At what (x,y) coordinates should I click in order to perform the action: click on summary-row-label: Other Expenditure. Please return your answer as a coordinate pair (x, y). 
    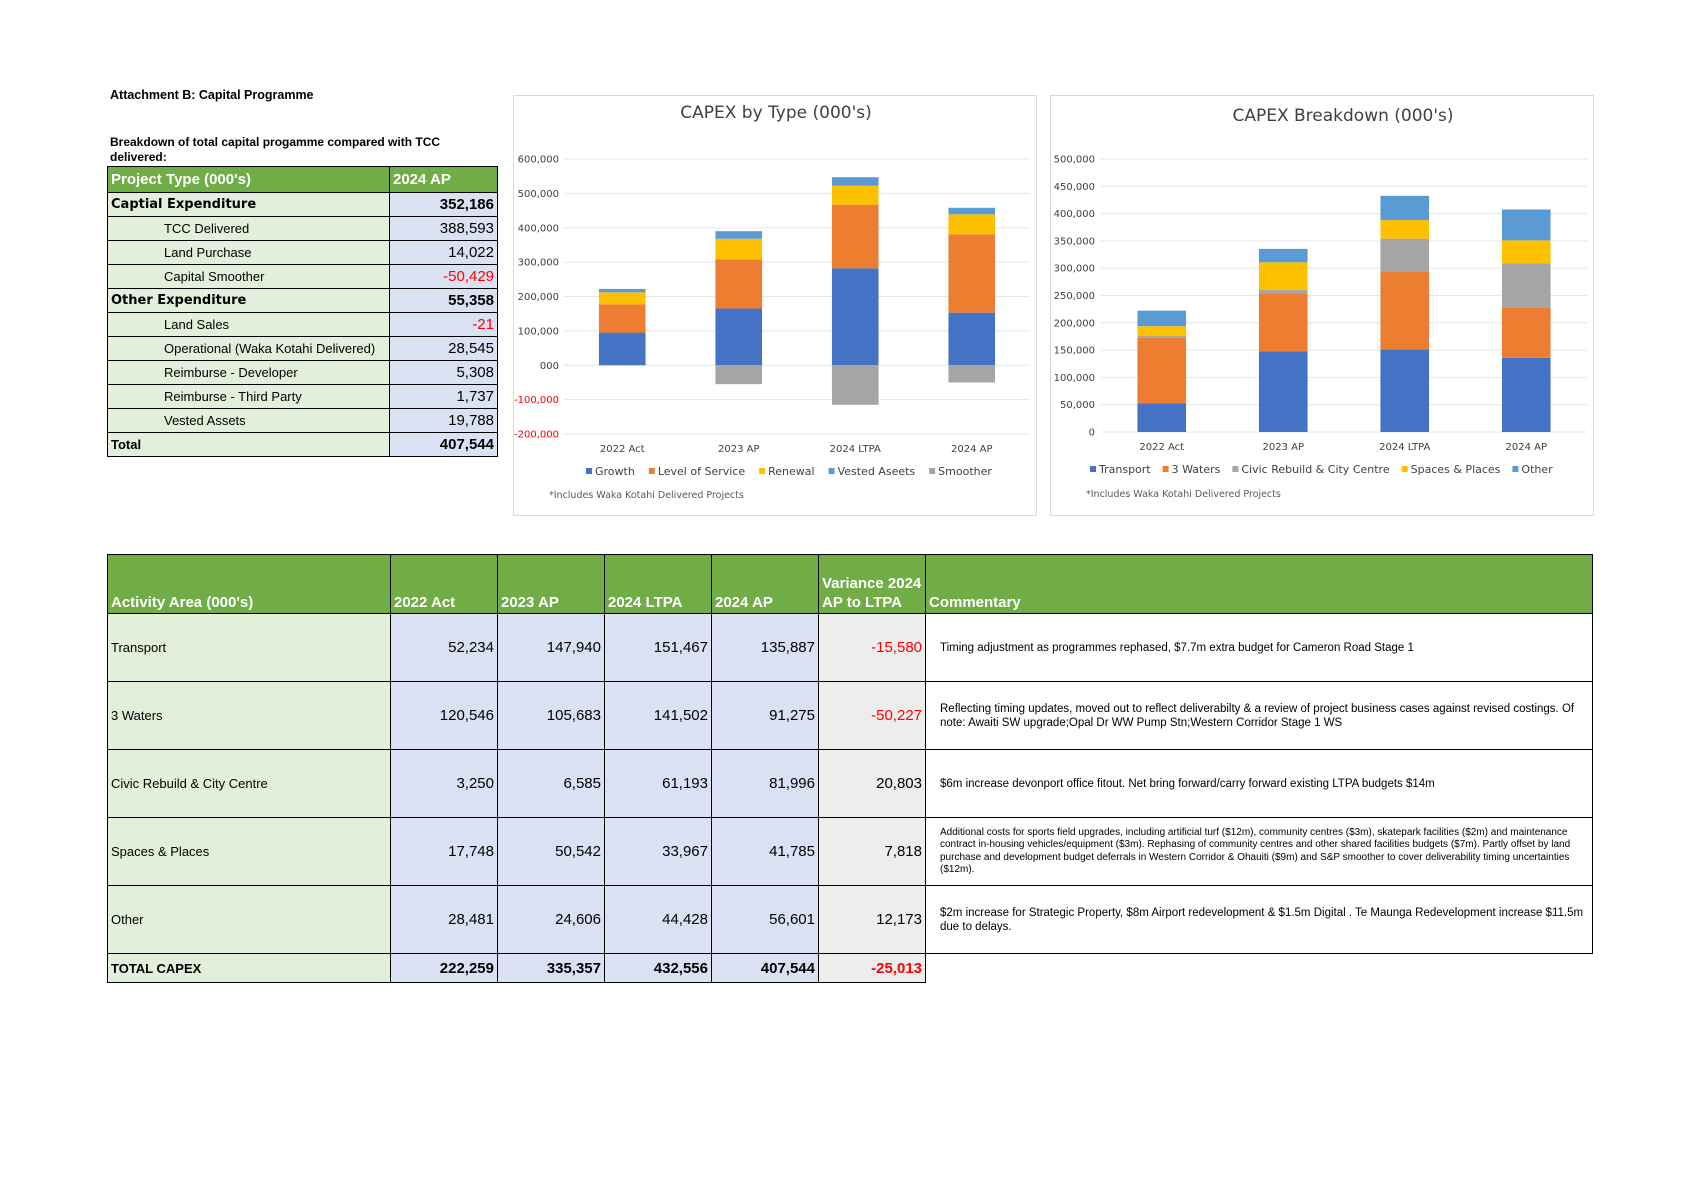
    Looking at the image, I should click on (248, 300).